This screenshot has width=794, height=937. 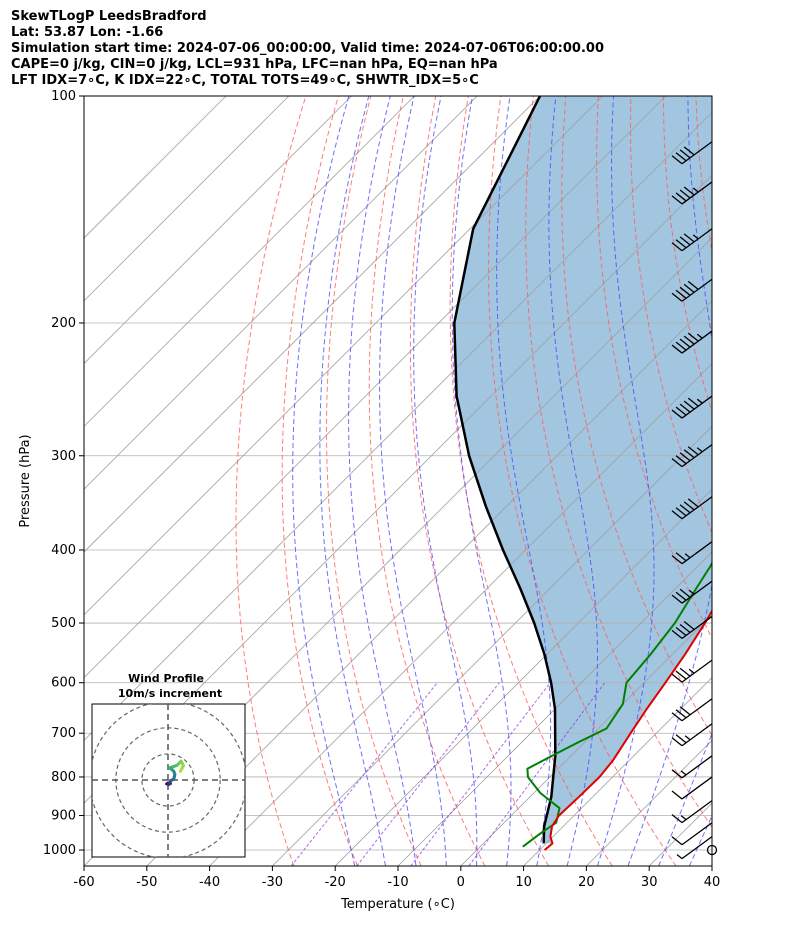 What do you see at coordinates (166, 678) in the screenshot?
I see `hodograph-title: Wind Profile` at bounding box center [166, 678].